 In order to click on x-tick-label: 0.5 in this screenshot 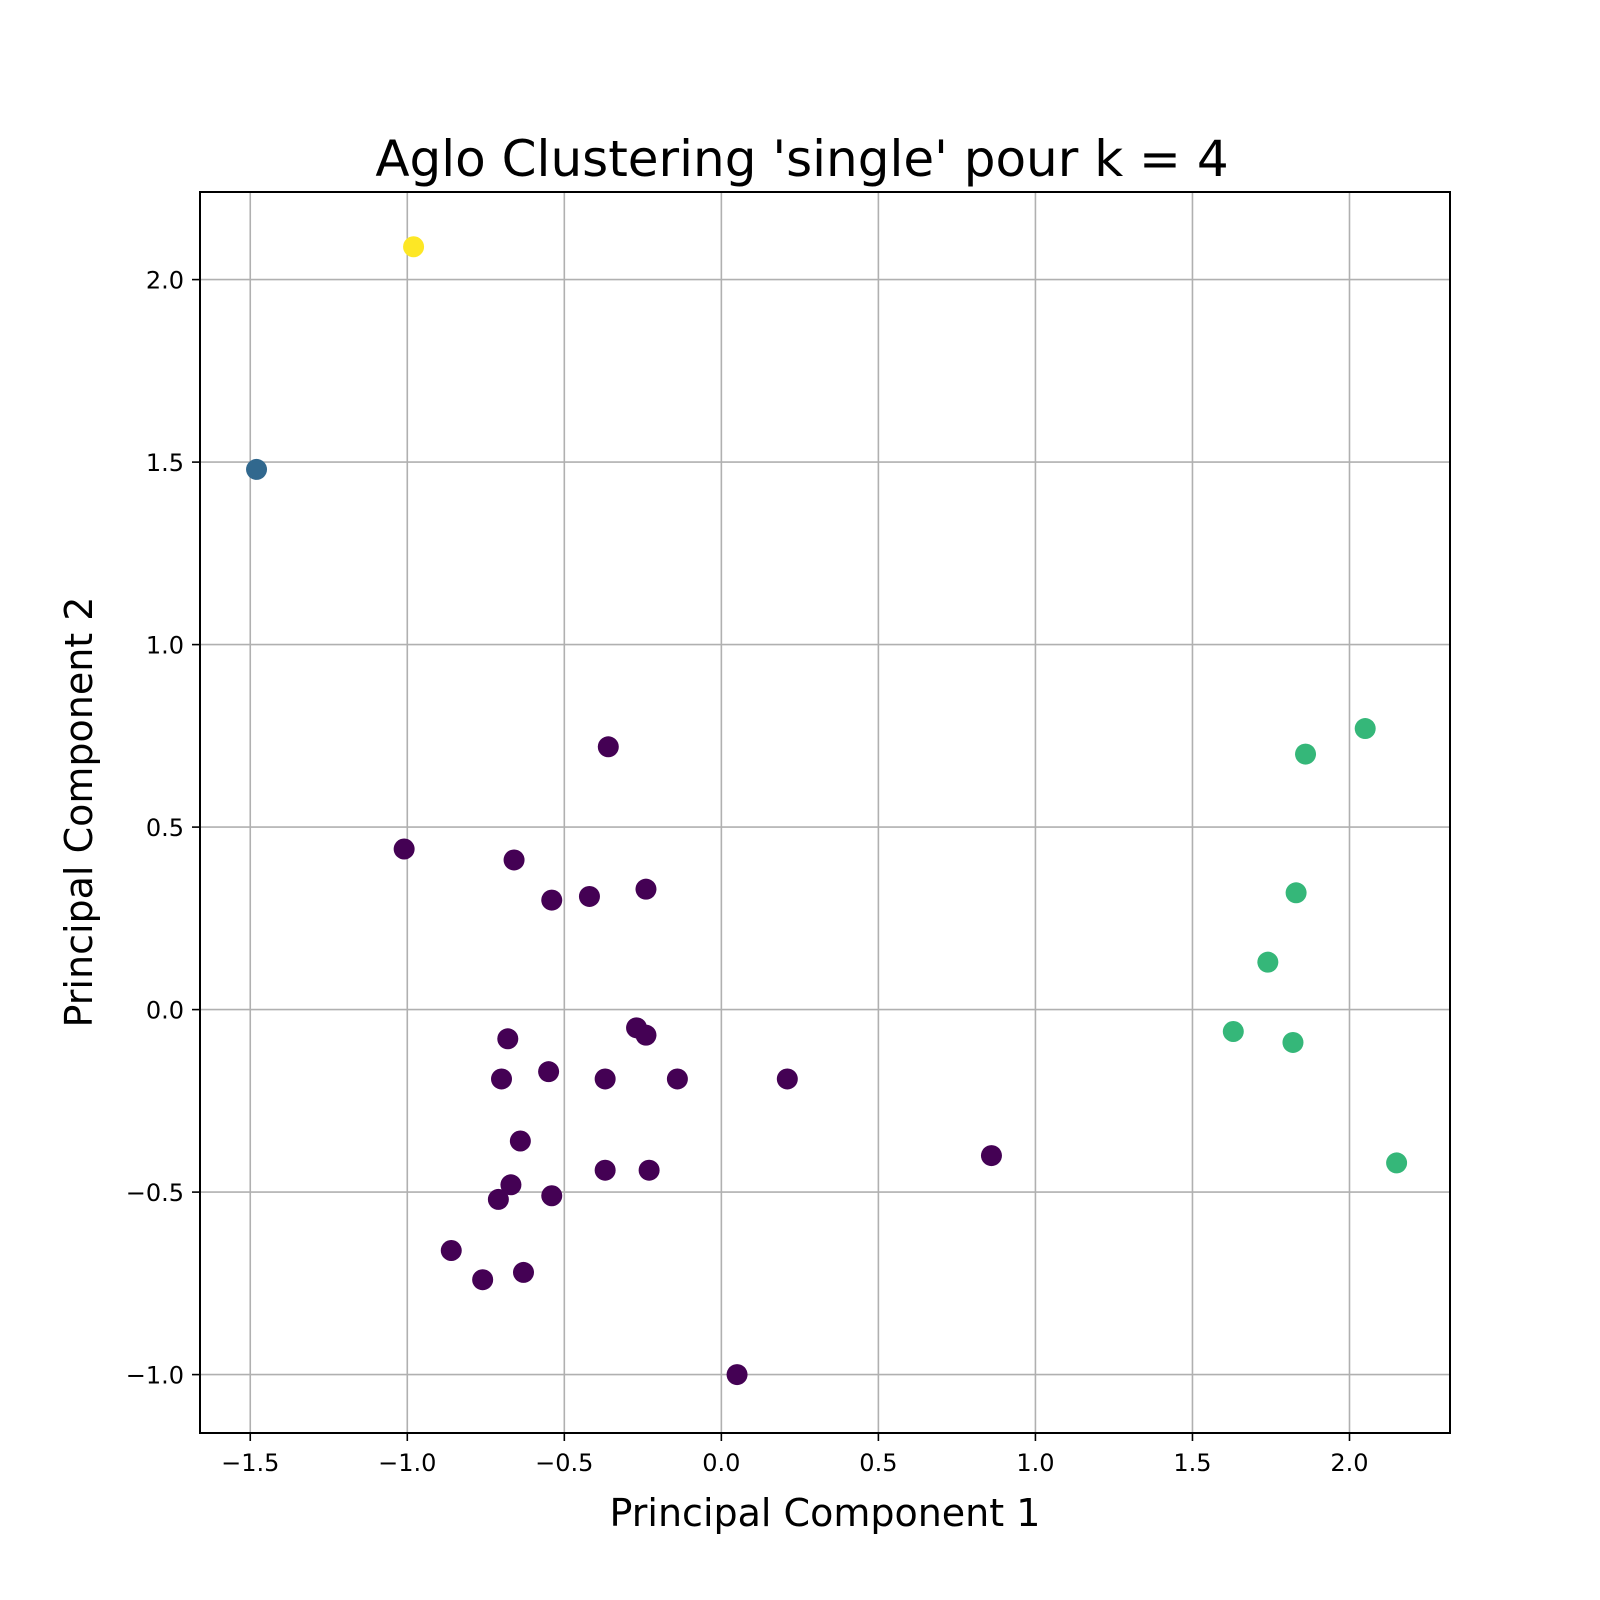, I will do `click(878, 1463)`.